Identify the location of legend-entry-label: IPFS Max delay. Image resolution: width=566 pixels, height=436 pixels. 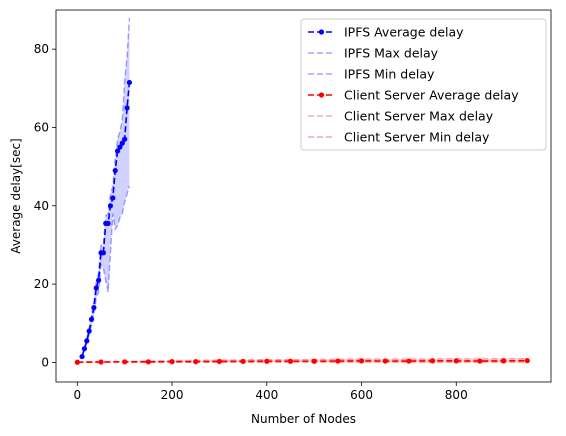
(391, 53).